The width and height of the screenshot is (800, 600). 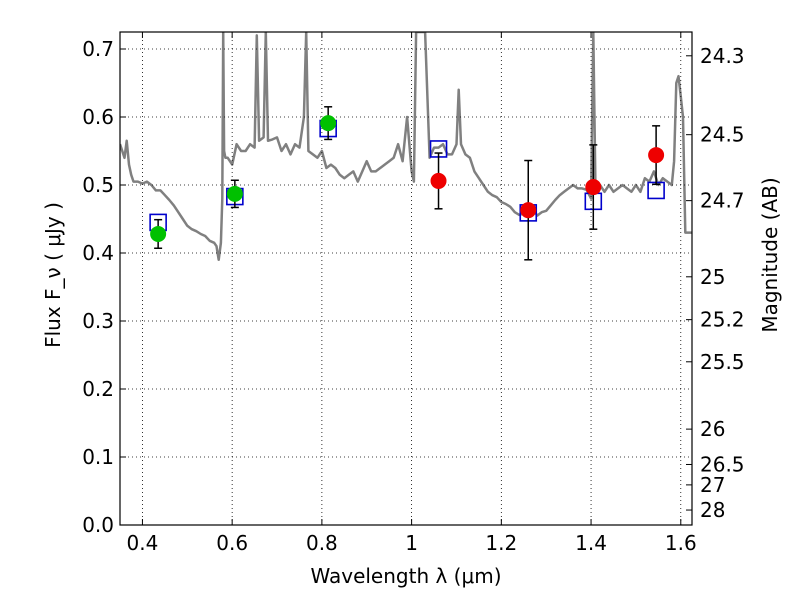 I want to click on y-right-tick-label: 24.7, so click(x=722, y=201).